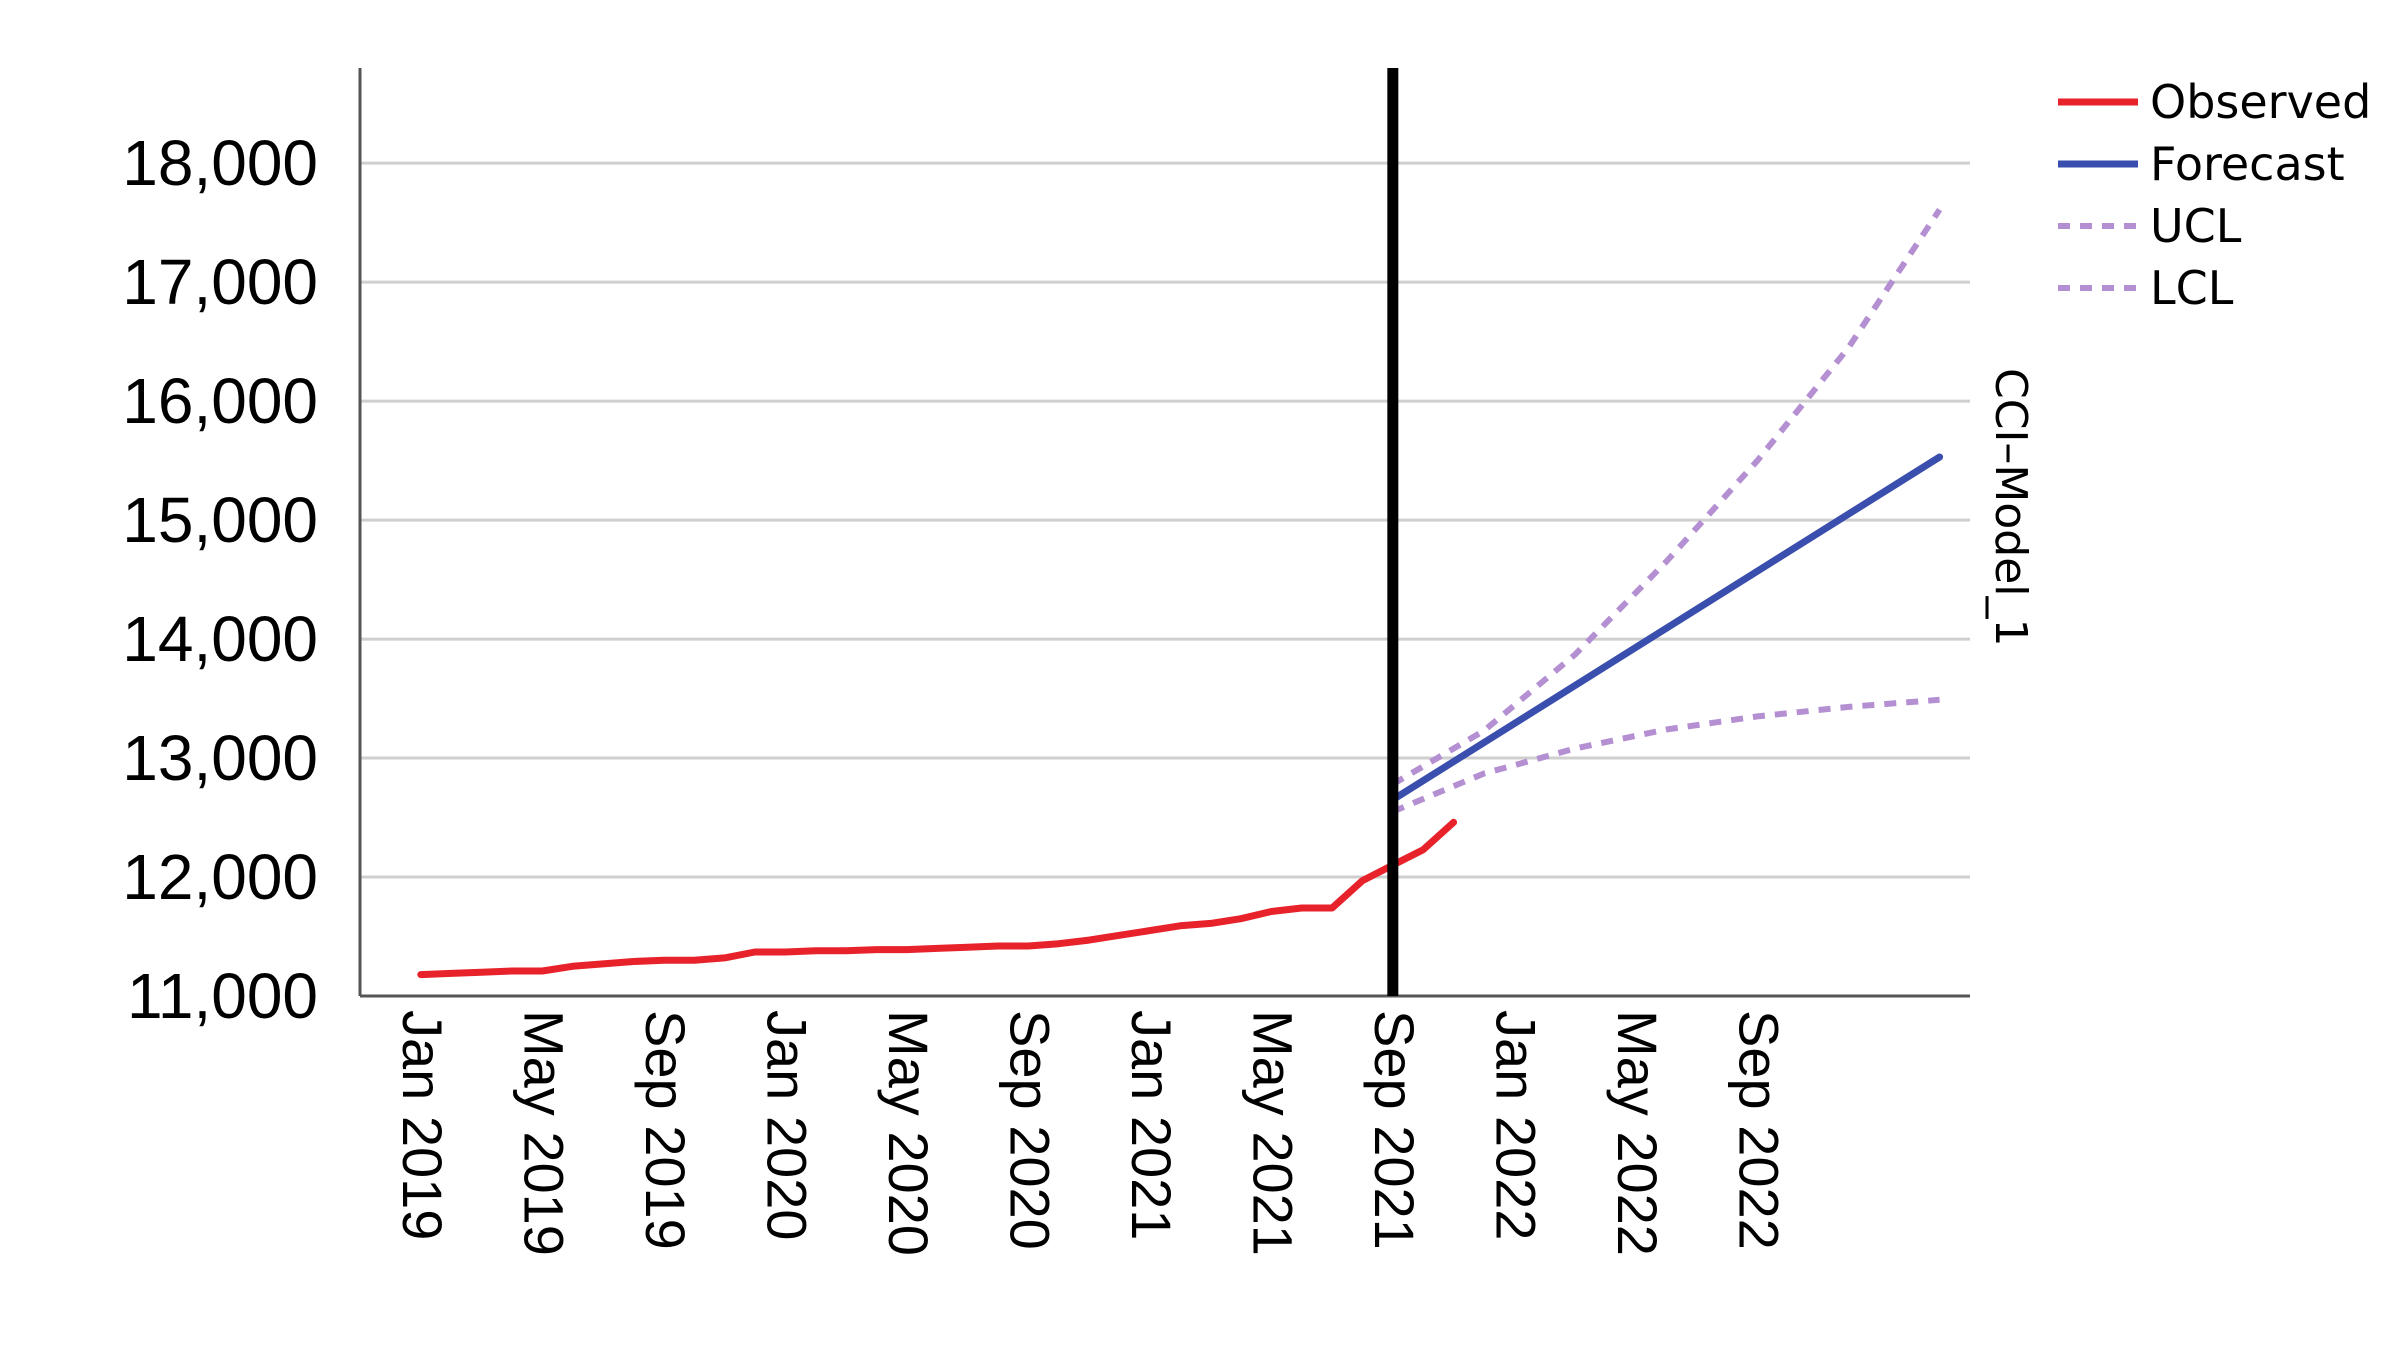 The image size is (2386, 1367). What do you see at coordinates (1515, 1125) in the screenshot?
I see `x-tick-label: Jan 2022` at bounding box center [1515, 1125].